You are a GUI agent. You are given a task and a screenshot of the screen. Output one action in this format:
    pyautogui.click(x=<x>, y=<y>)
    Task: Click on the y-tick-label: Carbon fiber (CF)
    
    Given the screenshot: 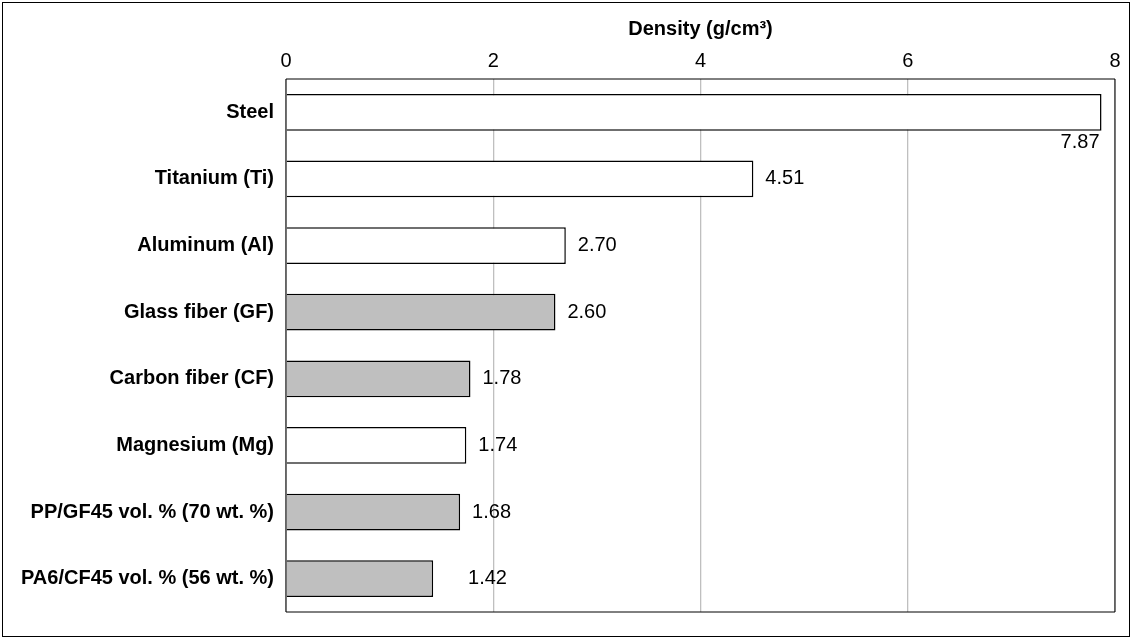 What is the action you would take?
    pyautogui.click(x=192, y=377)
    